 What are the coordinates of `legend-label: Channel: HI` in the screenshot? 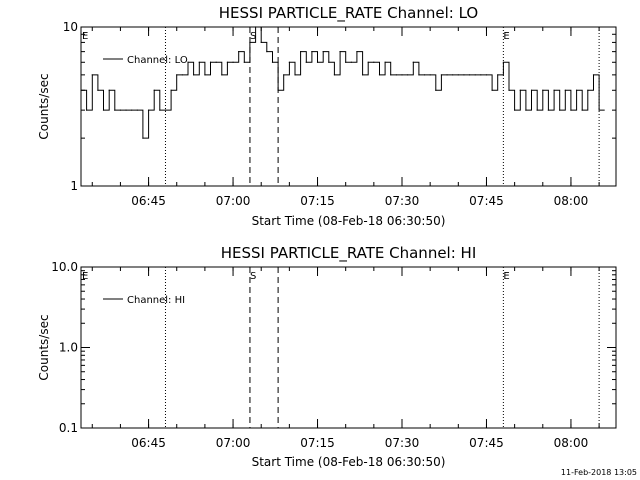 It's located at (156, 300).